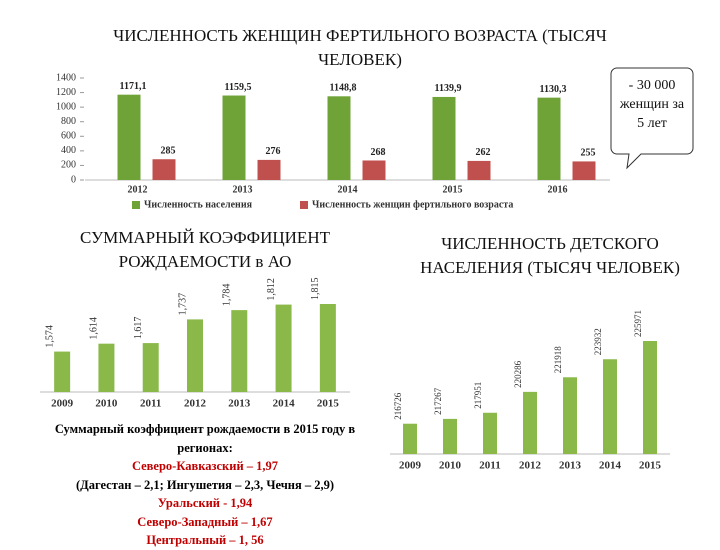  Describe the element at coordinates (558, 360) in the screenshot. I see `value-label: 221918` at that location.